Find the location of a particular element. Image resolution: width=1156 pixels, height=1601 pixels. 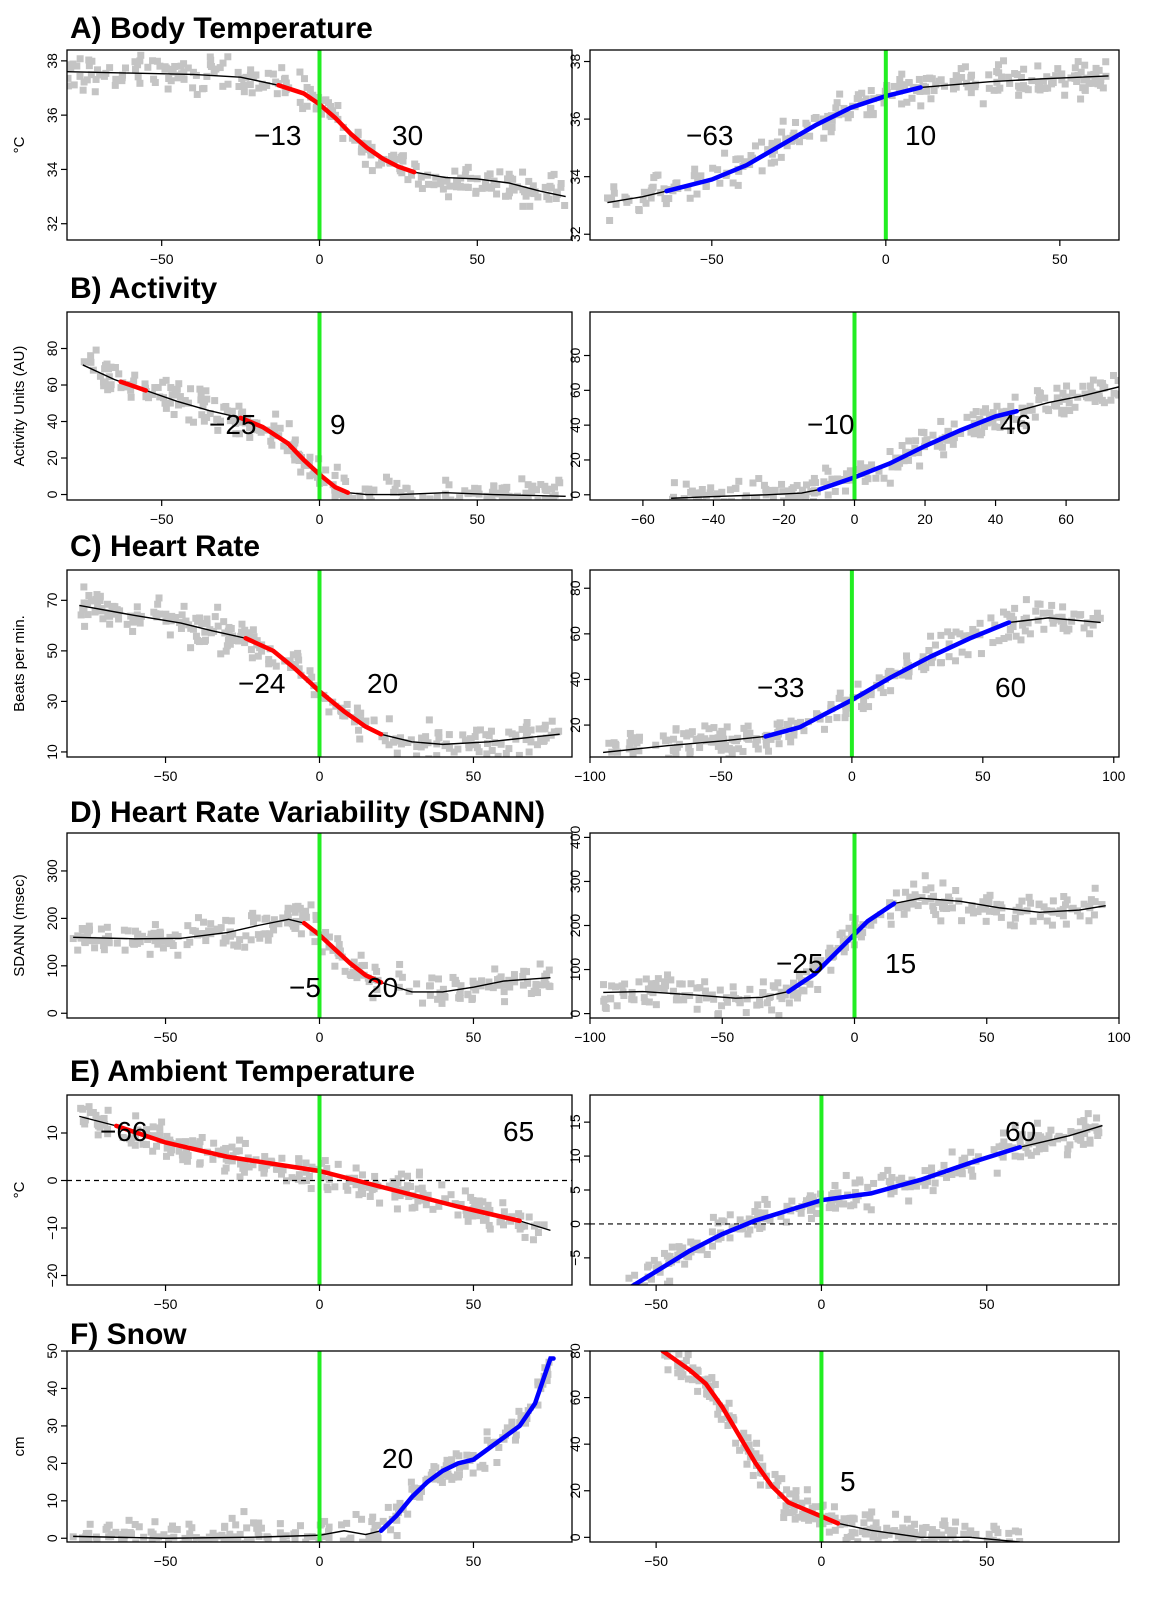

y-tick-label: 0 is located at coordinates (575, 1537).